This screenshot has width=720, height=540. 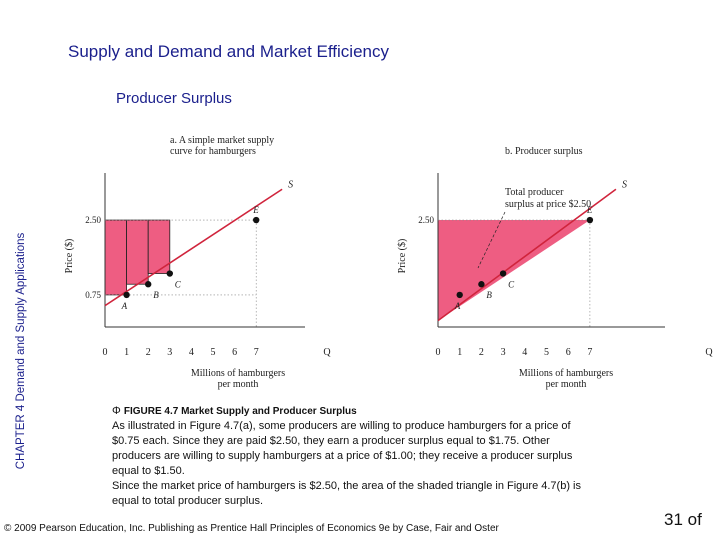 What do you see at coordinates (514, 270) in the screenshot?
I see `surplus-triangle` at bounding box center [514, 270].